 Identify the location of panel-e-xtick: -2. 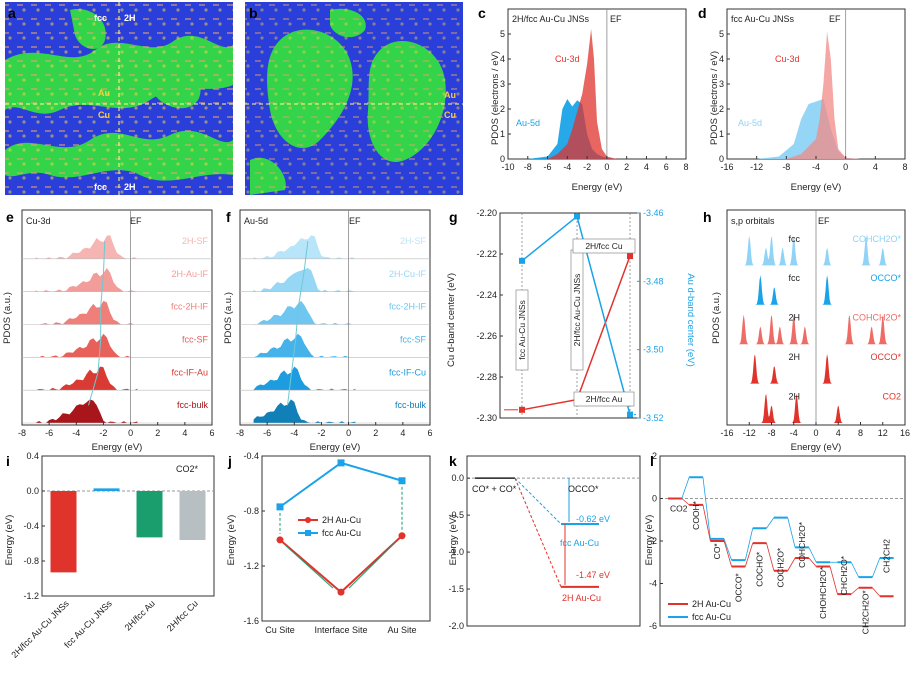
(103, 433).